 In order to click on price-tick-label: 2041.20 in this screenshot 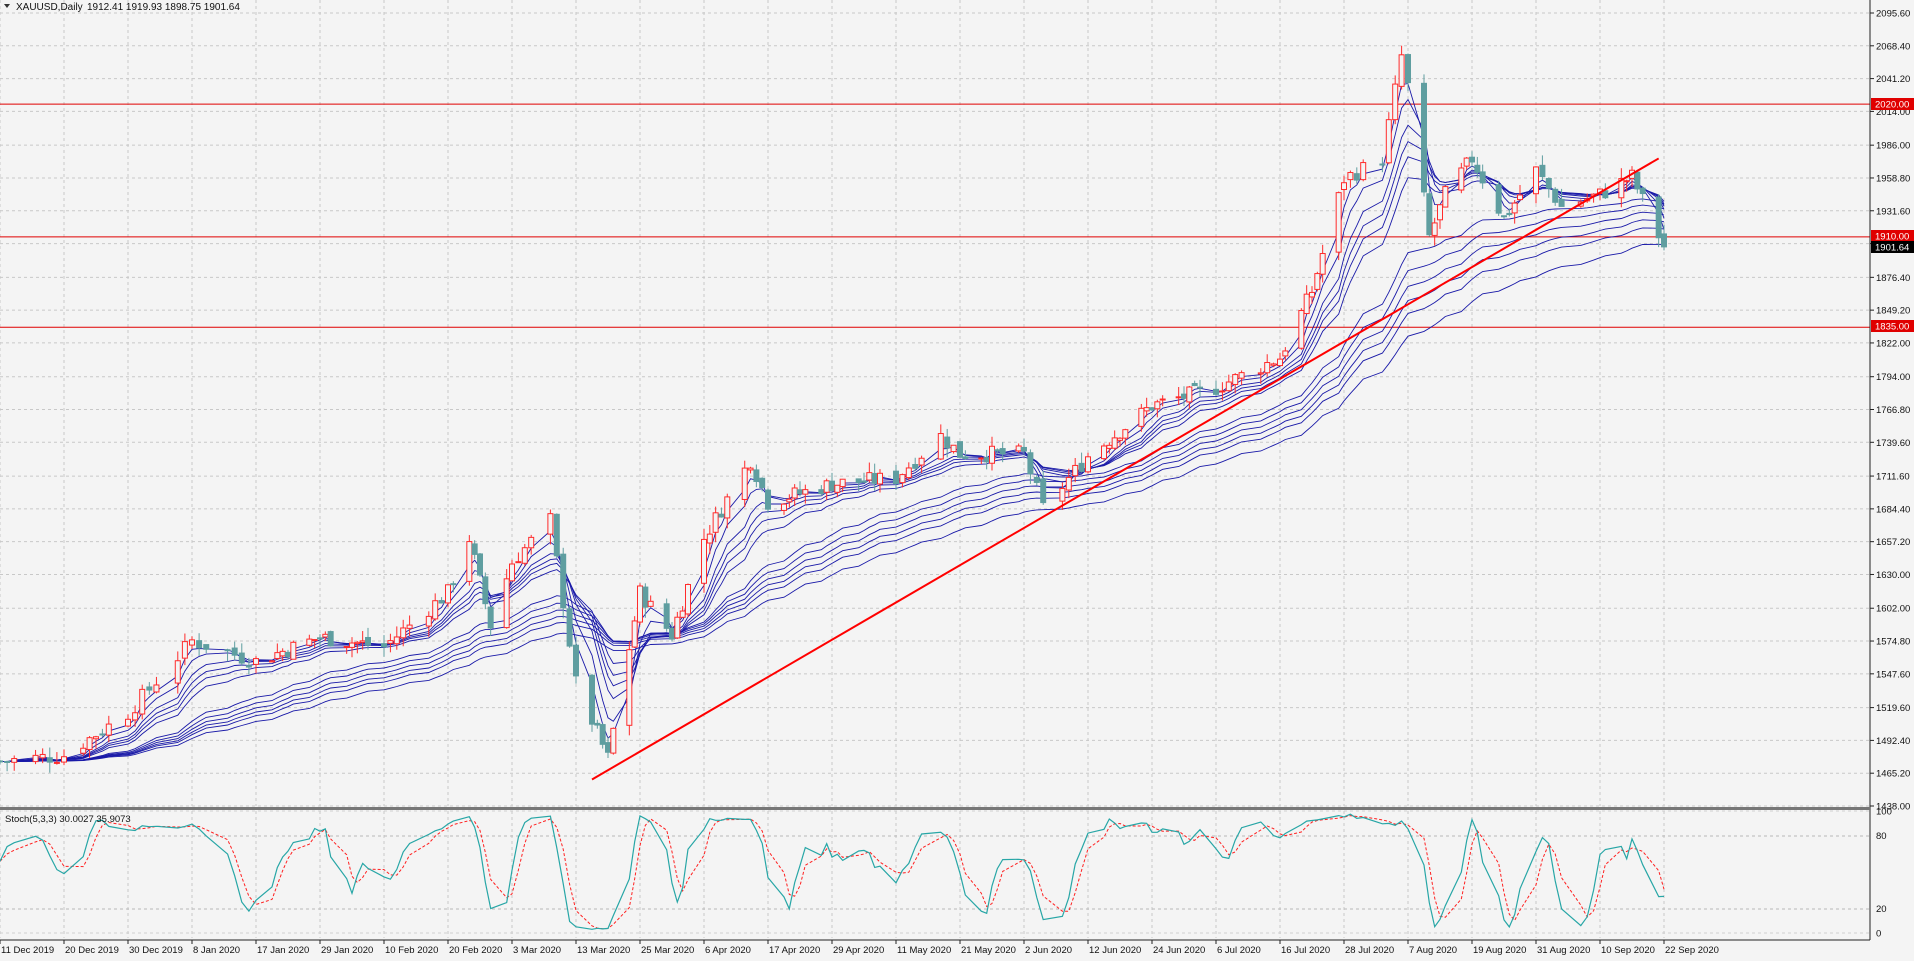, I will do `click(1893, 79)`.